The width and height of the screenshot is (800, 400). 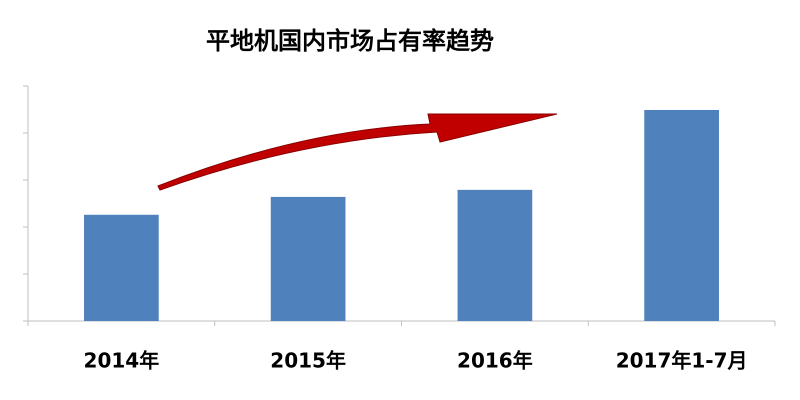 What do you see at coordinates (682, 361) in the screenshot?
I see `x-tick-label: 2017年1-7月` at bounding box center [682, 361].